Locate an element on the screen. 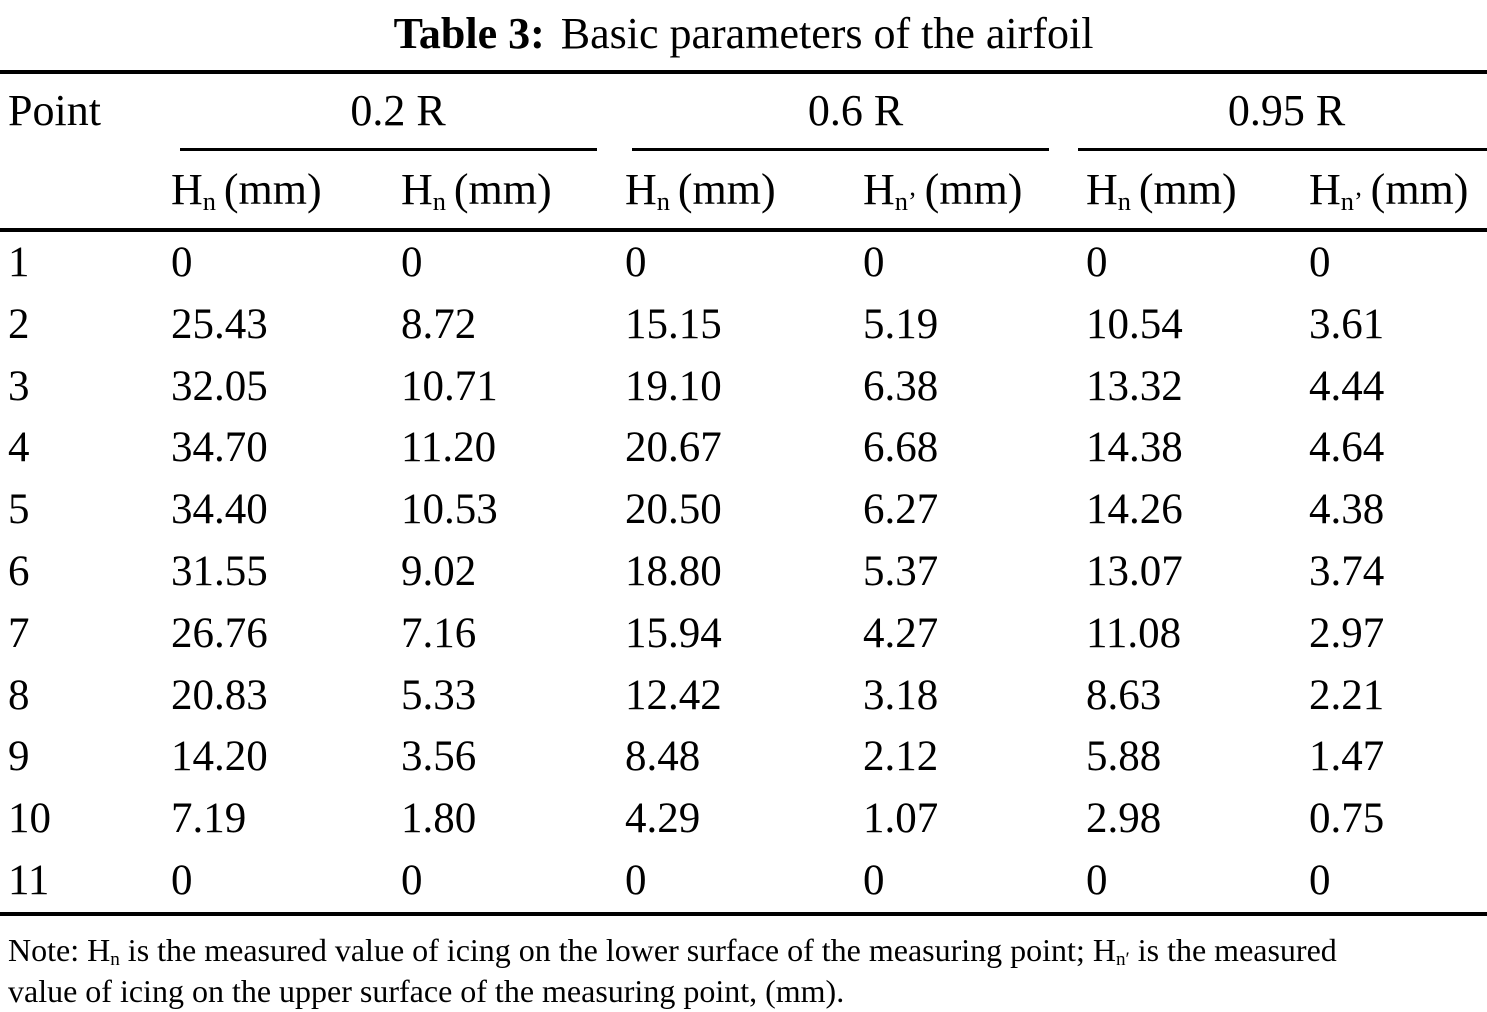 This screenshot has height=1012, width=1487. value-cell: 2.97 is located at coordinates (1347, 633).